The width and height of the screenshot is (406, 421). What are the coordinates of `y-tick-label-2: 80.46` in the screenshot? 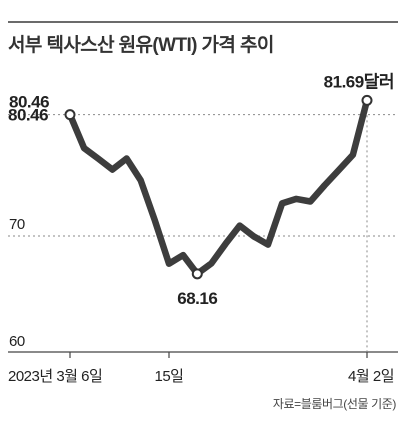 It's located at (29, 102).